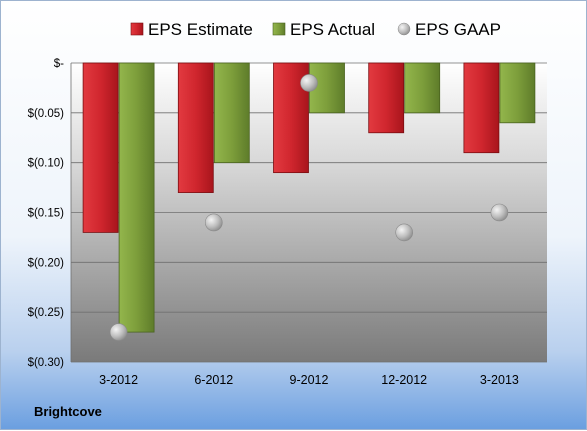  What do you see at coordinates (59, 64) in the screenshot?
I see `y-tick-label: $-` at bounding box center [59, 64].